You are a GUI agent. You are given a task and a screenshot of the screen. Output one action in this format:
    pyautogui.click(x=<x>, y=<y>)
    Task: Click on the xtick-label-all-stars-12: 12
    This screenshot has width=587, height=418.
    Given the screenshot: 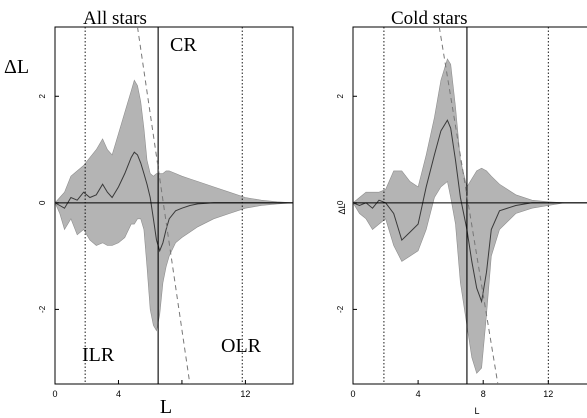 What is the action you would take?
    pyautogui.click(x=245, y=394)
    